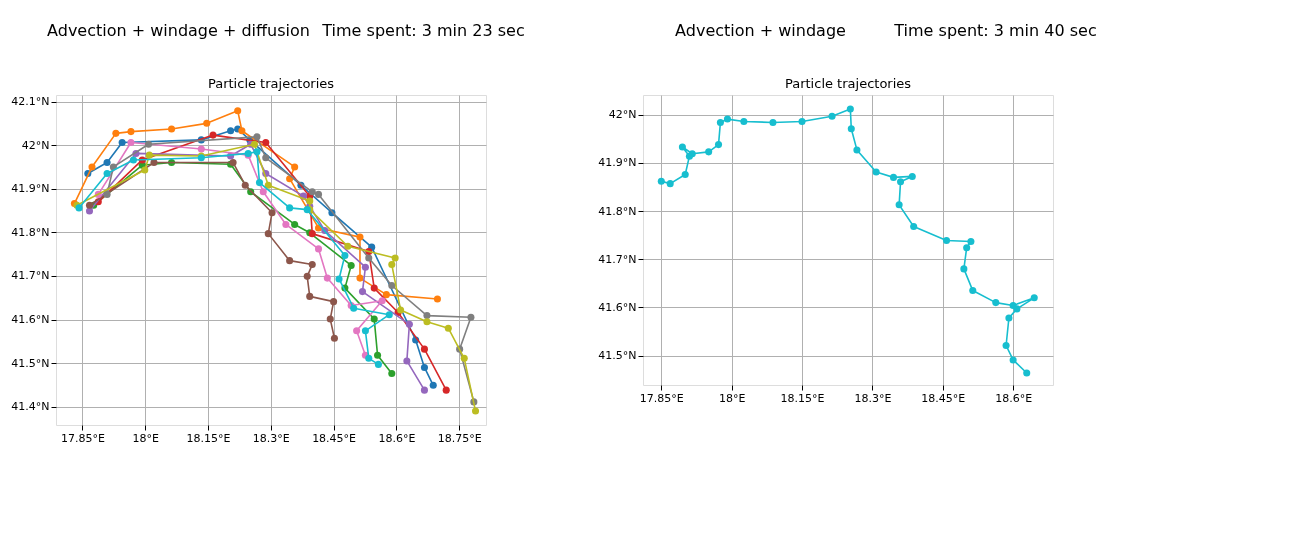 The width and height of the screenshot is (1291, 558). What do you see at coordinates (30, 102) in the screenshot?
I see `y-tick-label: 42.1°N` at bounding box center [30, 102].